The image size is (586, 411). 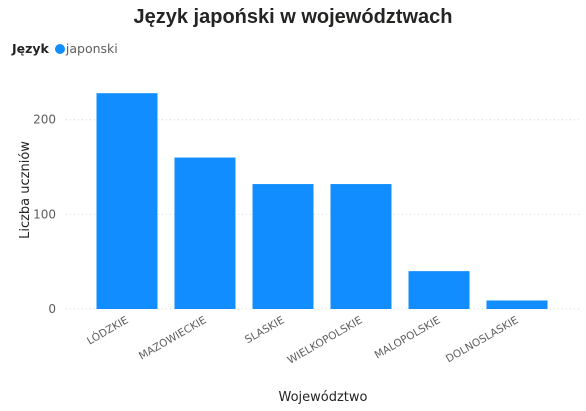 I want to click on x-tick-label-wielkopolskie: WIELKOPOLSKIE, so click(x=325, y=340).